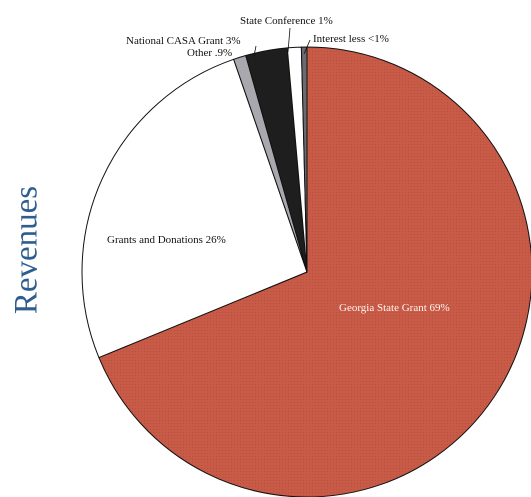 Image resolution: width=531 pixels, height=497 pixels. I want to click on leader-line-state-conference, so click(289, 40).